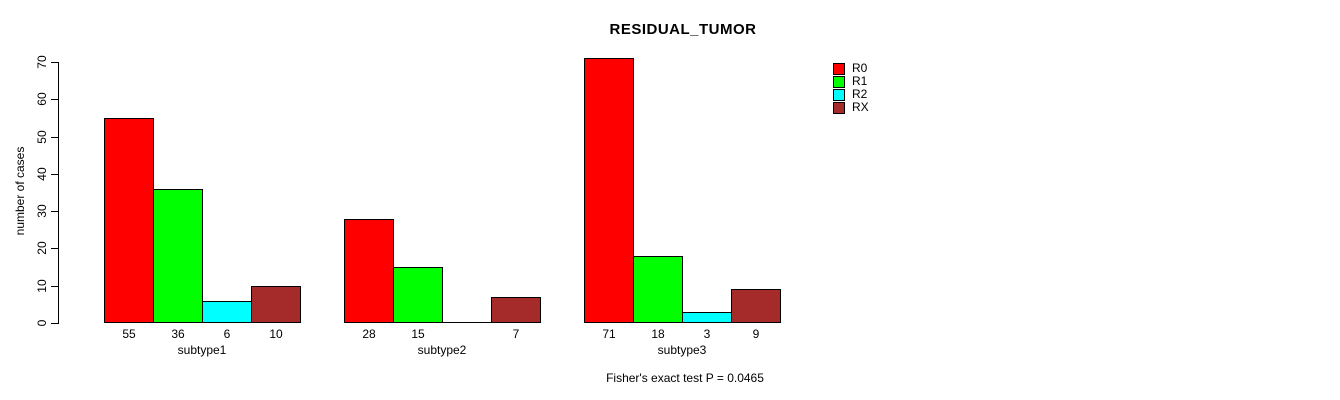  Describe the element at coordinates (851, 68) in the screenshot. I see `legend-row-R0: R0` at that location.